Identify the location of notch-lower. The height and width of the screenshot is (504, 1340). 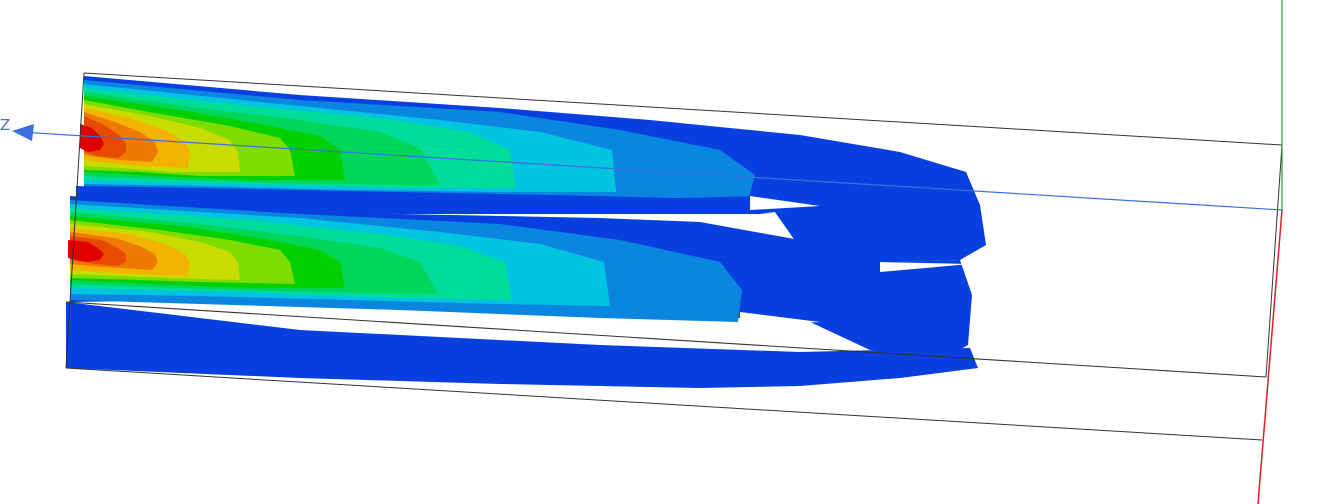
(780, 319).